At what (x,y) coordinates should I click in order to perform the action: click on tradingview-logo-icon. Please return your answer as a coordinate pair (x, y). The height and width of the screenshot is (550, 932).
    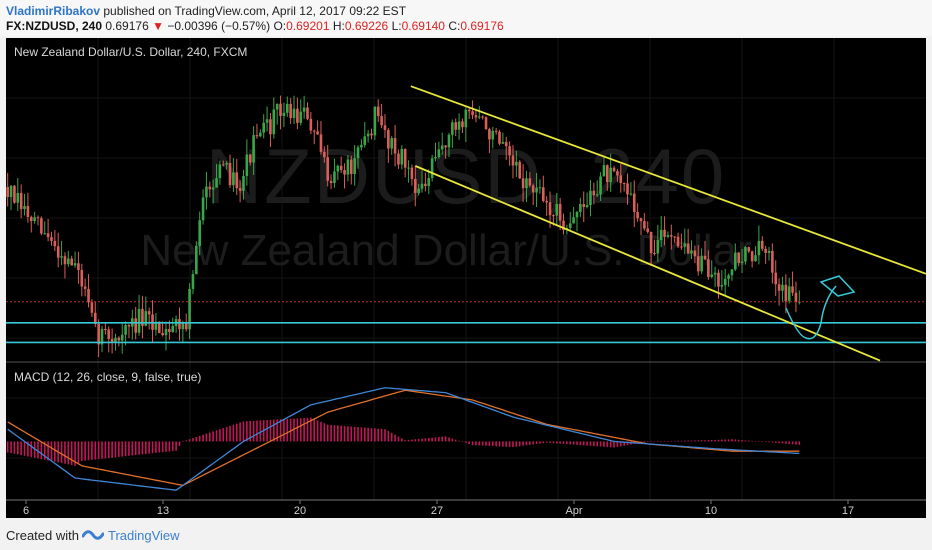
    Looking at the image, I should click on (93, 536).